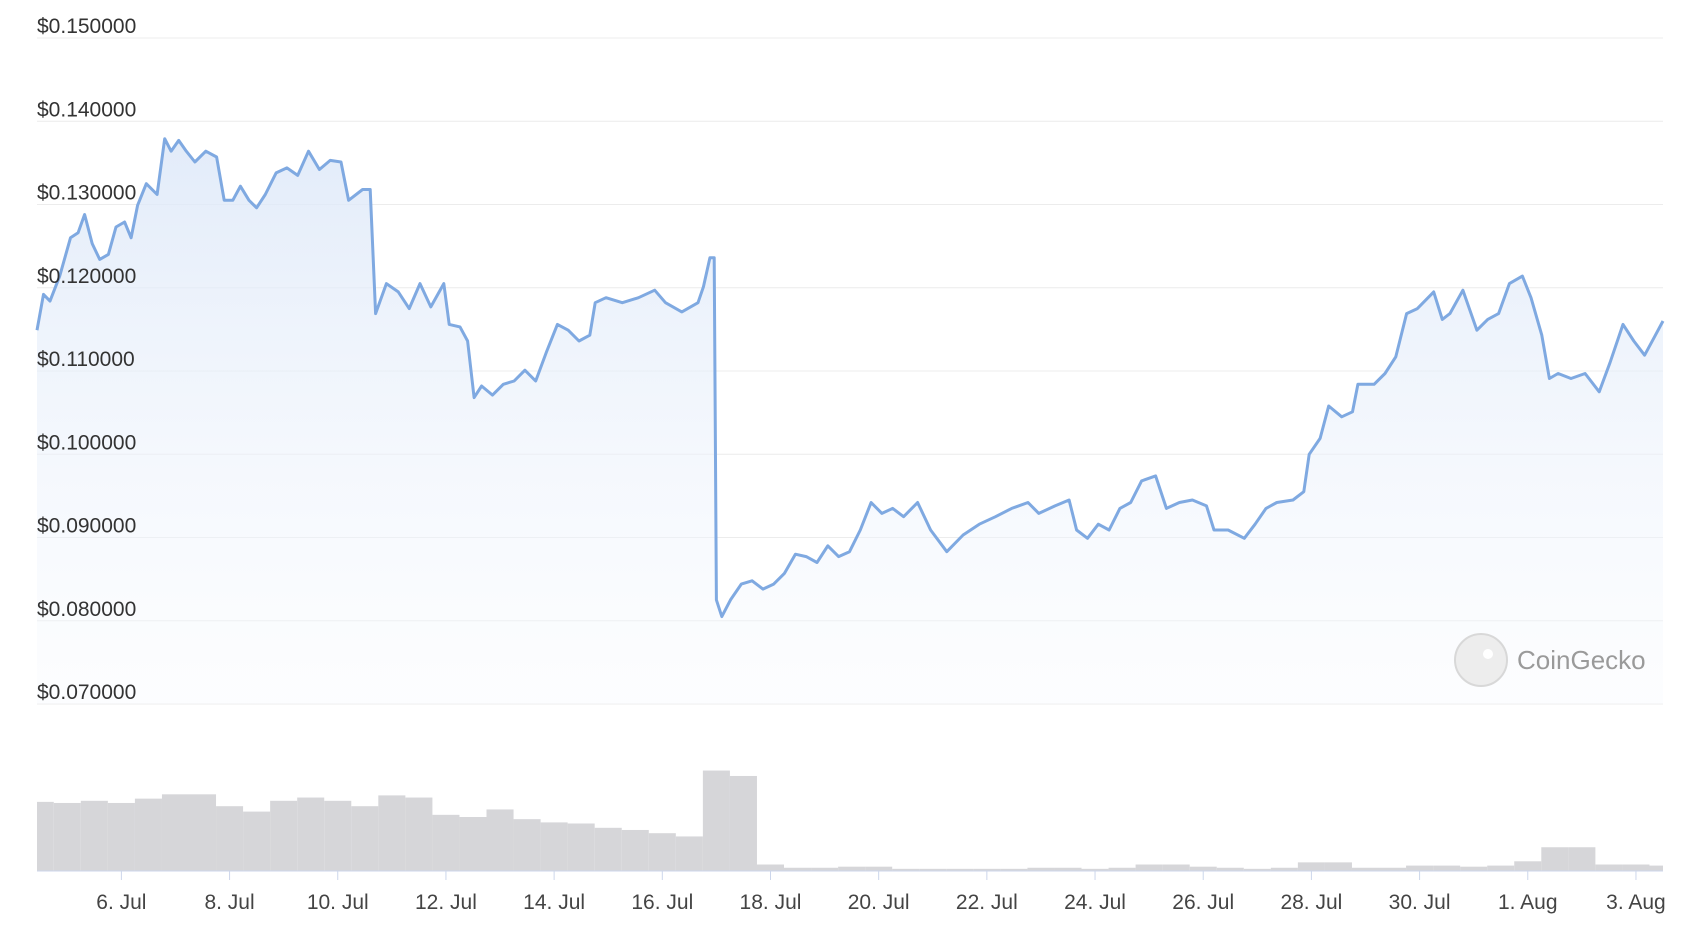 Image resolution: width=1688 pixels, height=936 pixels. Describe the element at coordinates (1481, 660) in the screenshot. I see `watermark-icon` at that location.